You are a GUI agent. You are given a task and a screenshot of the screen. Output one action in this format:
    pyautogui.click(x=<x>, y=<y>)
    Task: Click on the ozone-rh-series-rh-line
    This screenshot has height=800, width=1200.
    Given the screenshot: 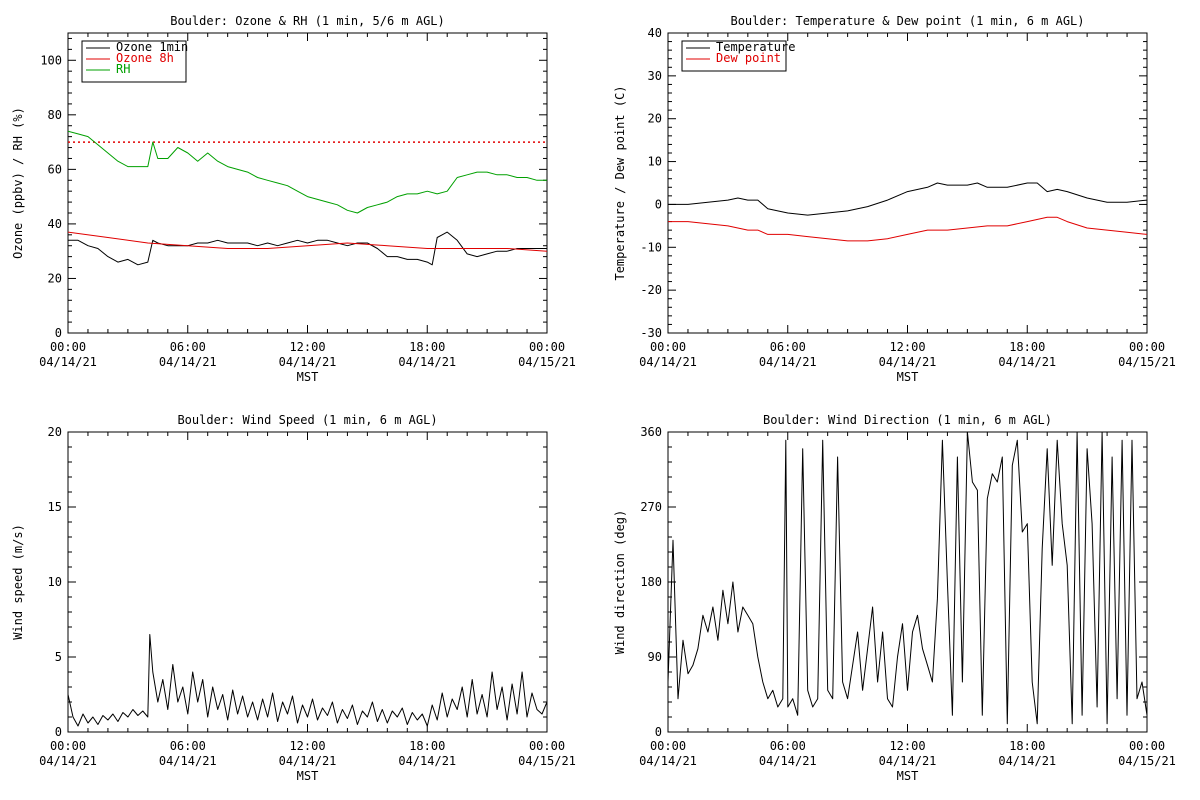 What is the action you would take?
    pyautogui.click(x=307, y=172)
    